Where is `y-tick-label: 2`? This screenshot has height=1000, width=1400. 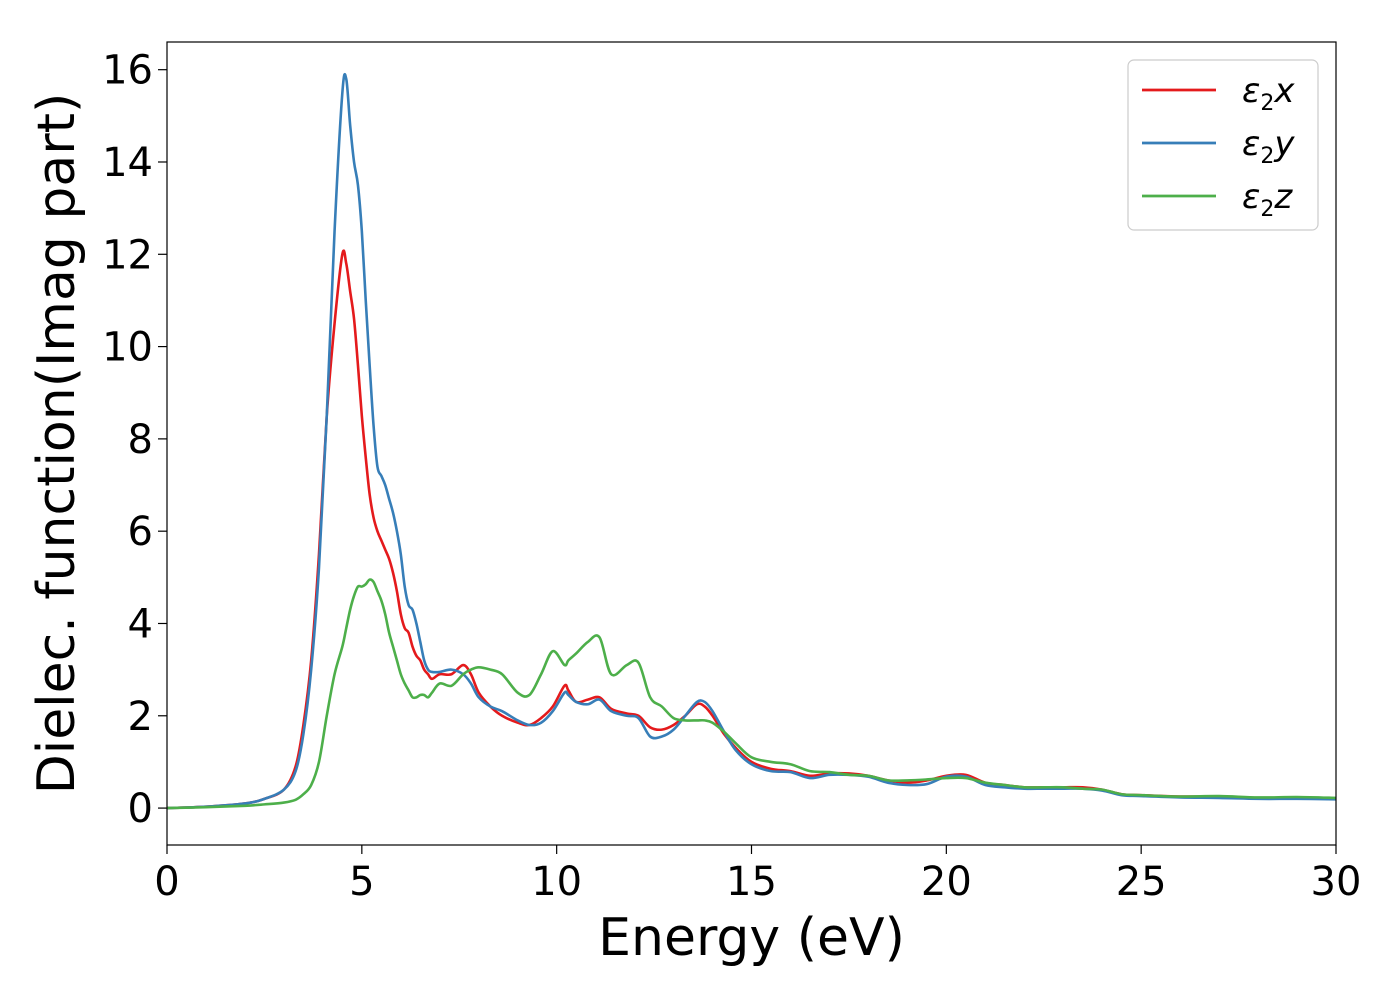
y-tick-label: 2 is located at coordinates (140, 717).